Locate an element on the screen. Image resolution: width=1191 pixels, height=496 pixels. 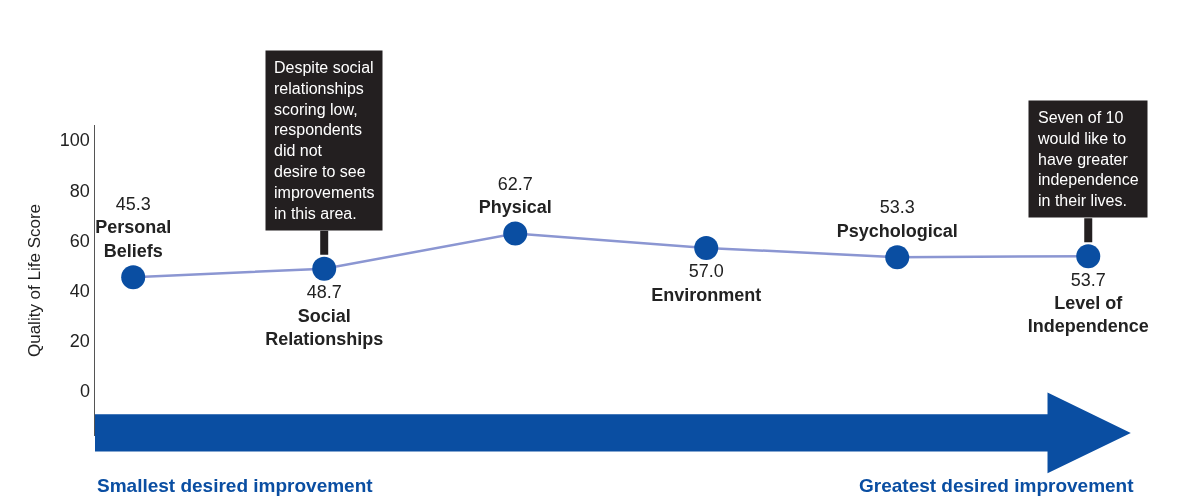
annotation: Despite social relationships scoring low, respondents did not desire to see improvements in this area. is located at coordinates (324, 140).